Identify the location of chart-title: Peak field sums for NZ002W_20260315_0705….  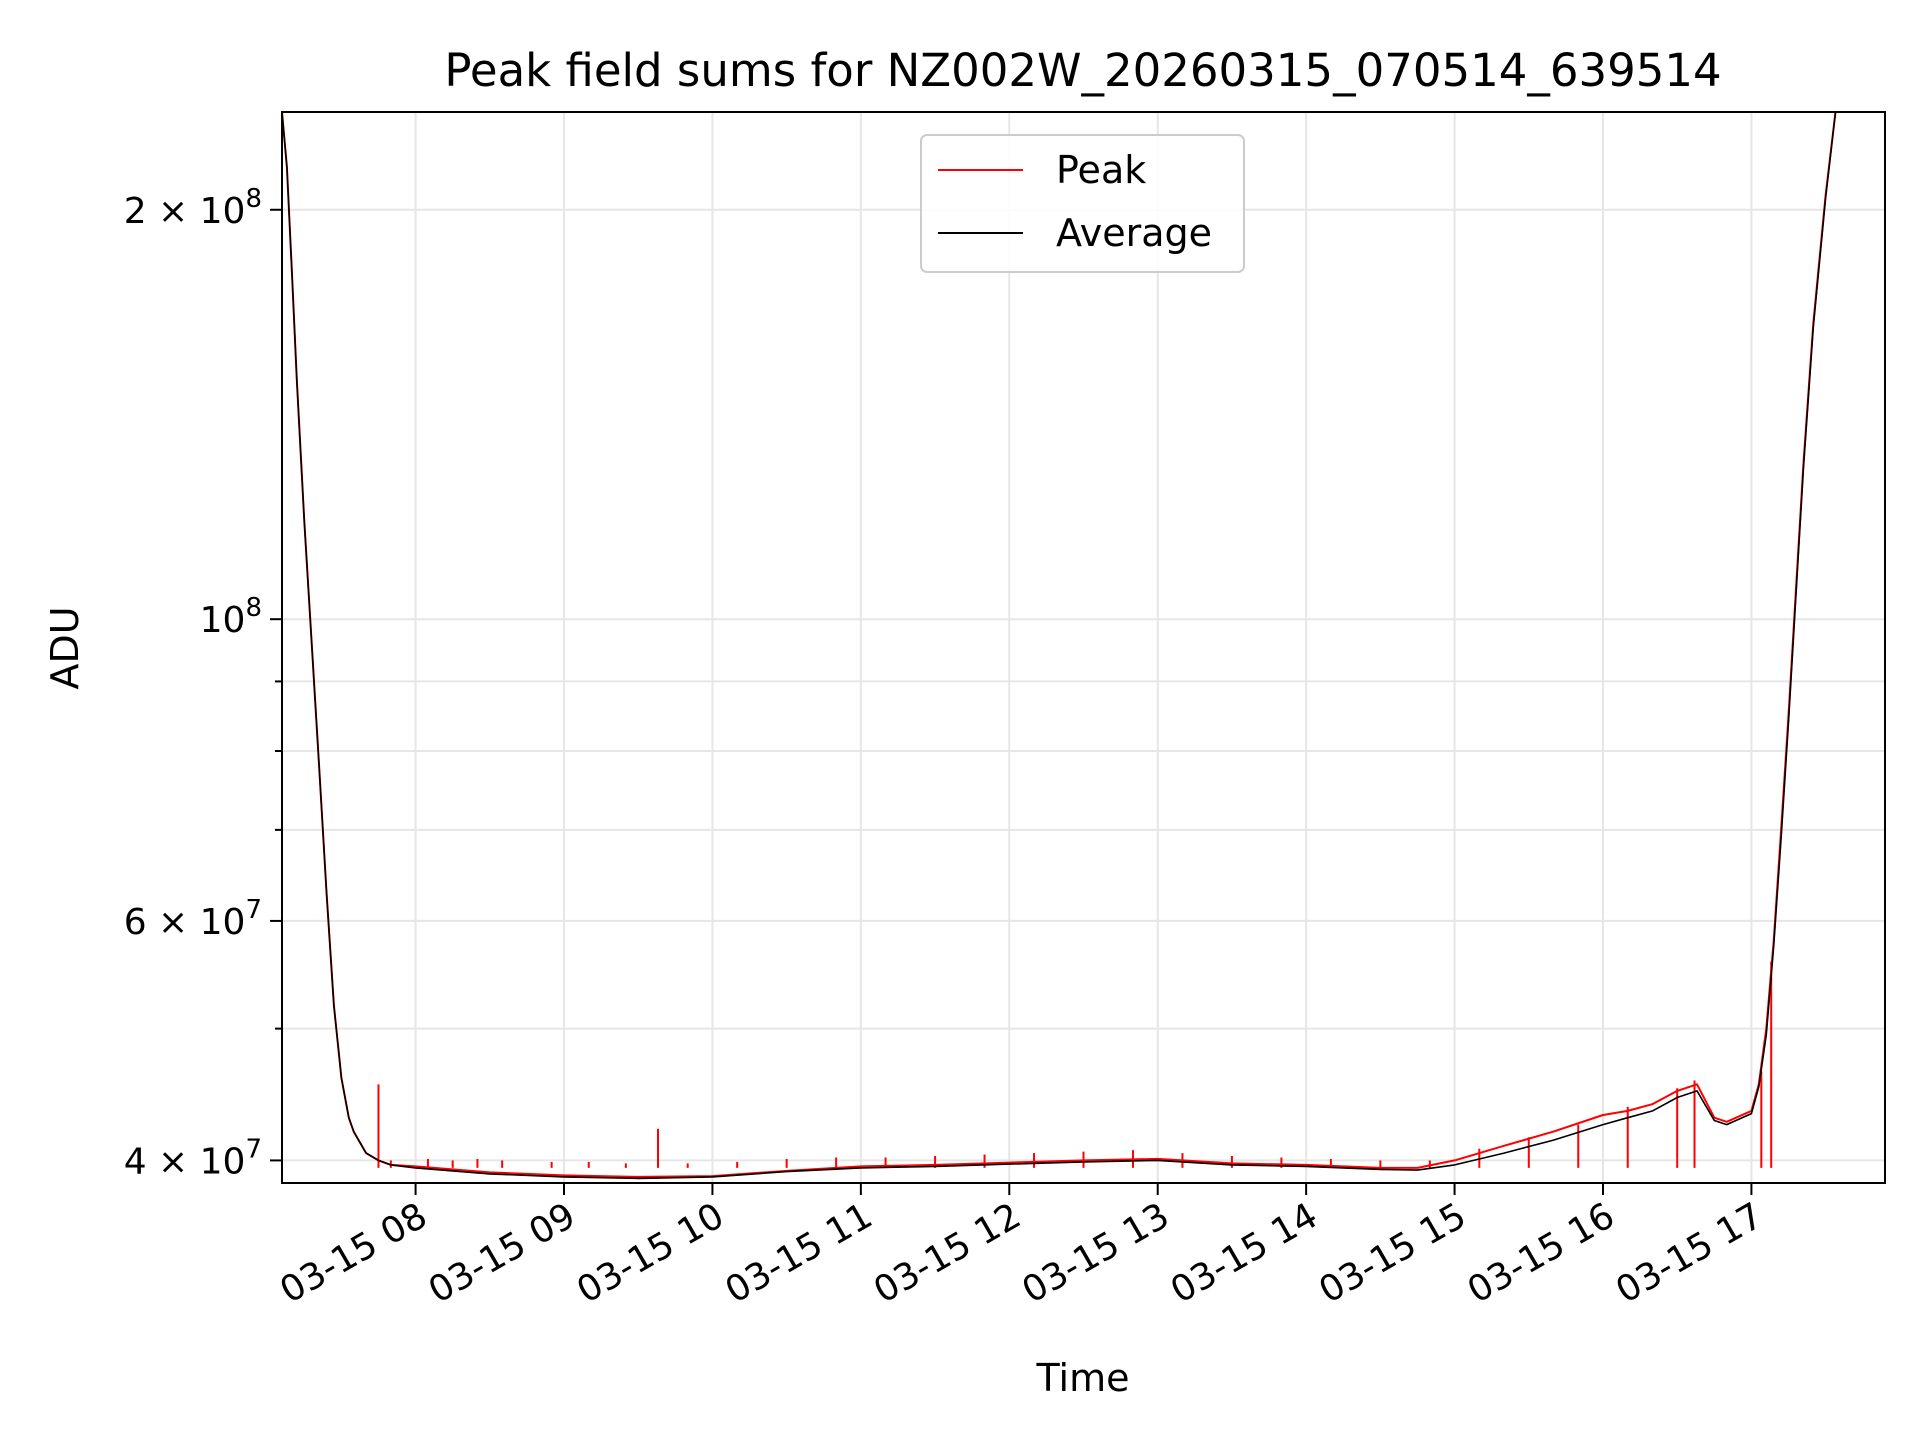
(1082, 70).